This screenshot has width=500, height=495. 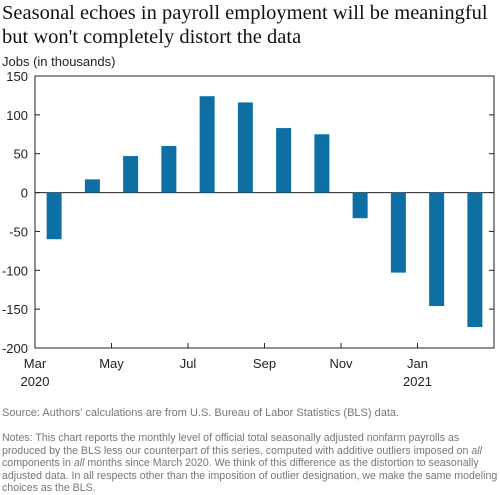 I want to click on y-tick-label: 150, so click(x=17, y=77).